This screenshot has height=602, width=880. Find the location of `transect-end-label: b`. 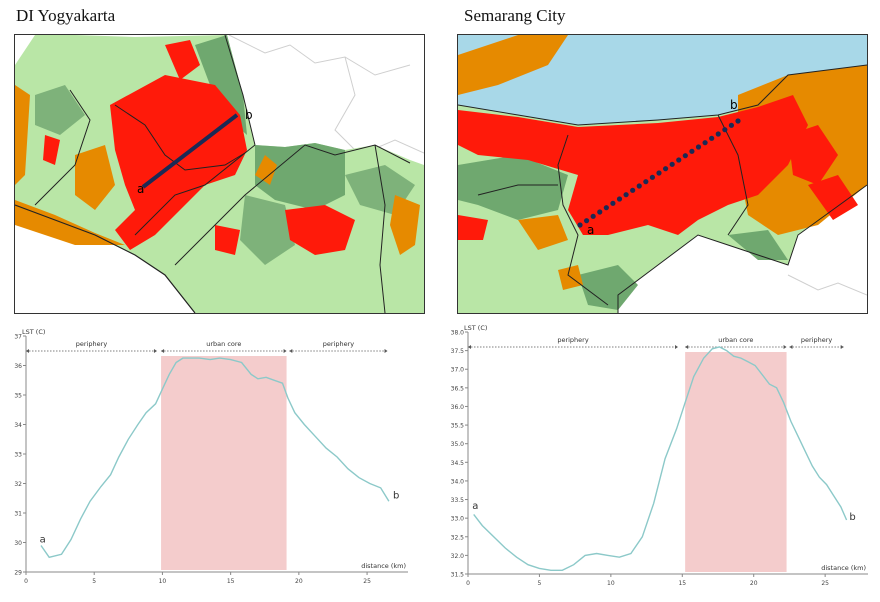

transect-end-label: b is located at coordinates (249, 115).